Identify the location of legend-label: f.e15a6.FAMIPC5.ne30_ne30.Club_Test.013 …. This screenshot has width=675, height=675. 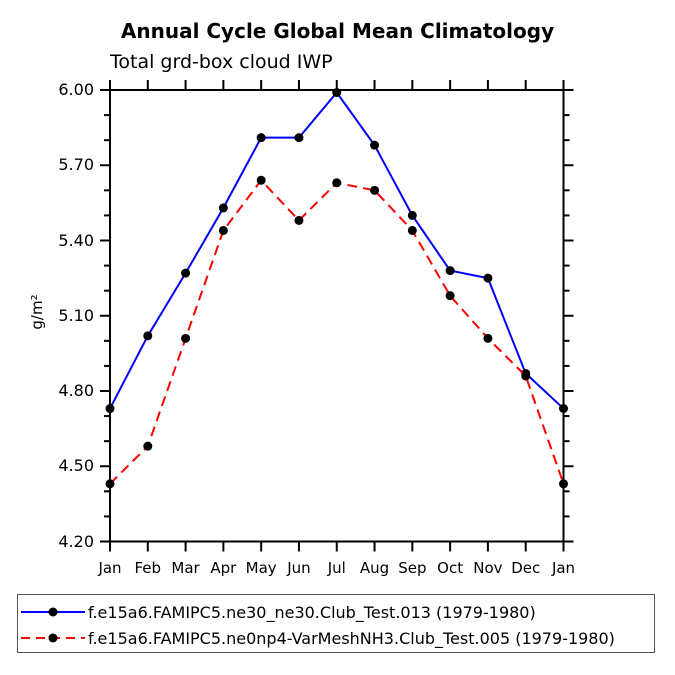
(312, 612).